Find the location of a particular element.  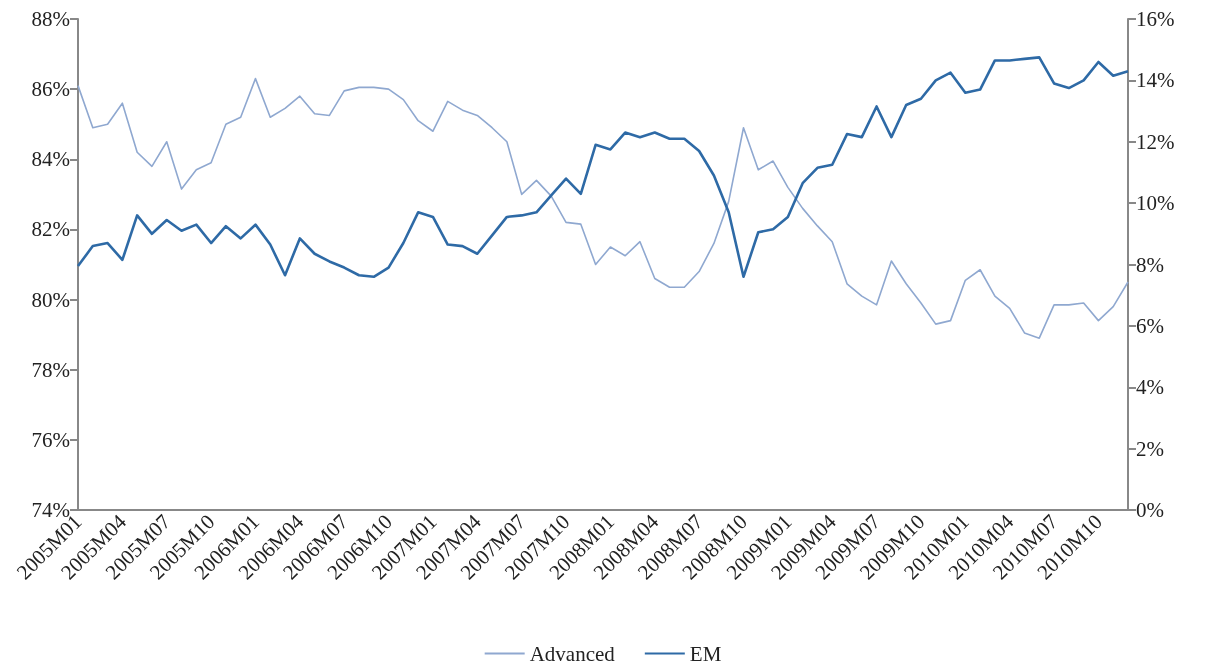

y2-tick-label: 10% is located at coordinates (1155, 203).